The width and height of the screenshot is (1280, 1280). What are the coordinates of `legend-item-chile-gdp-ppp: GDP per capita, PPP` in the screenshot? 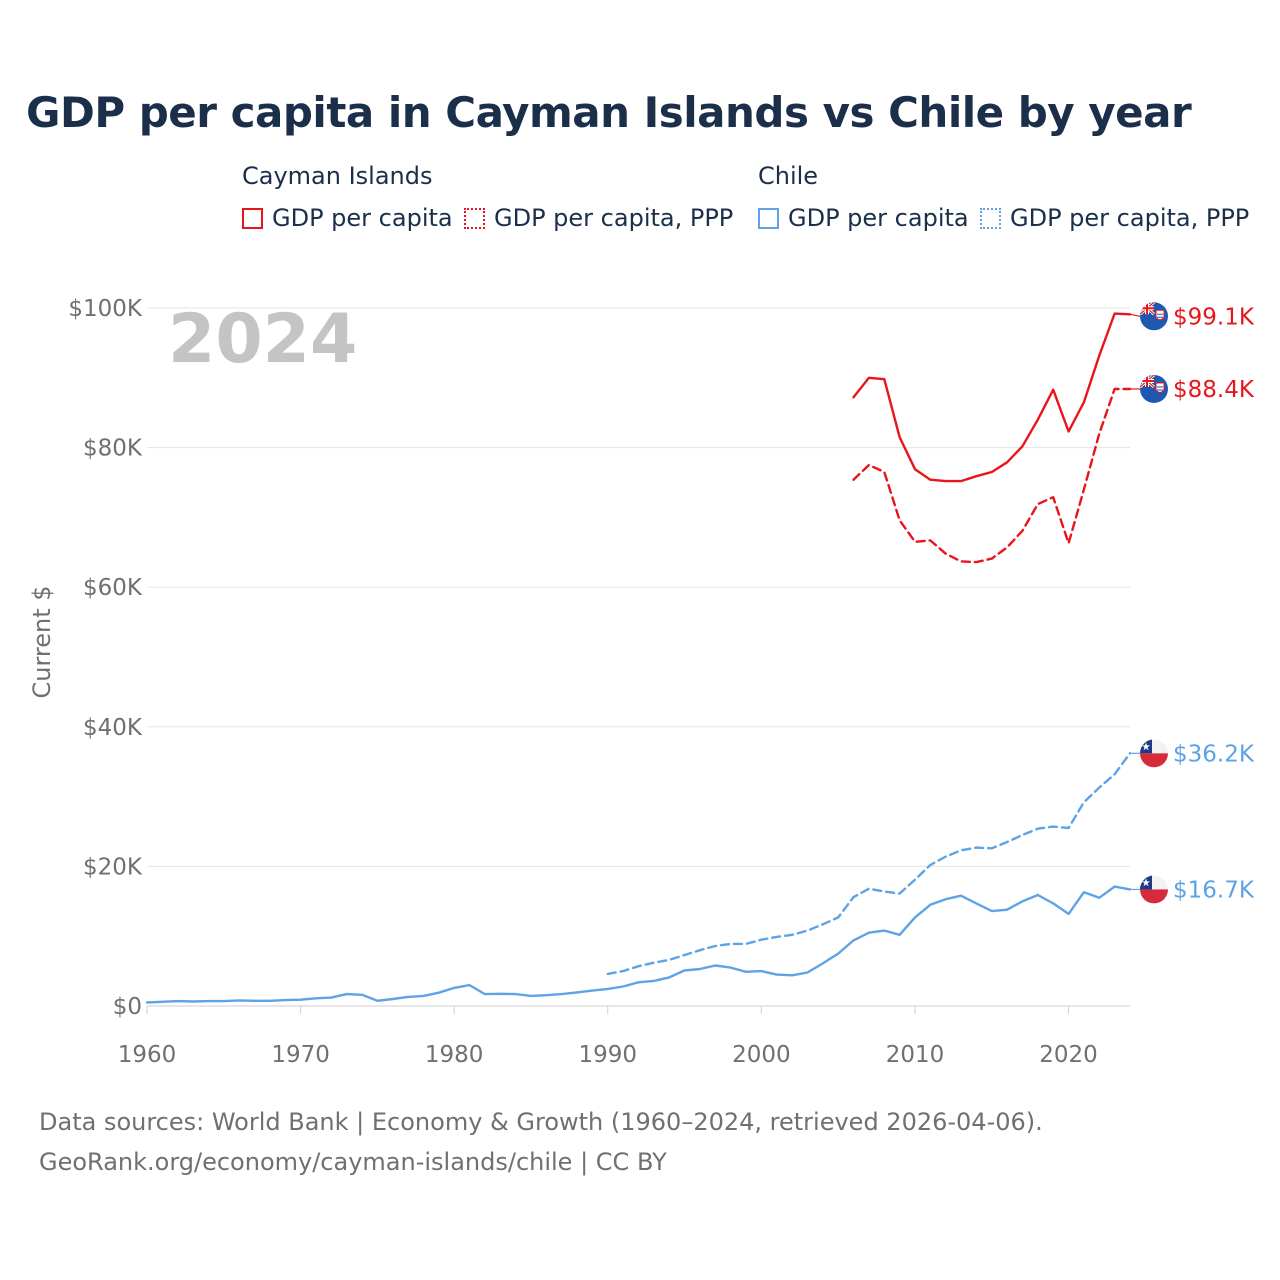 It's located at (1114, 218).